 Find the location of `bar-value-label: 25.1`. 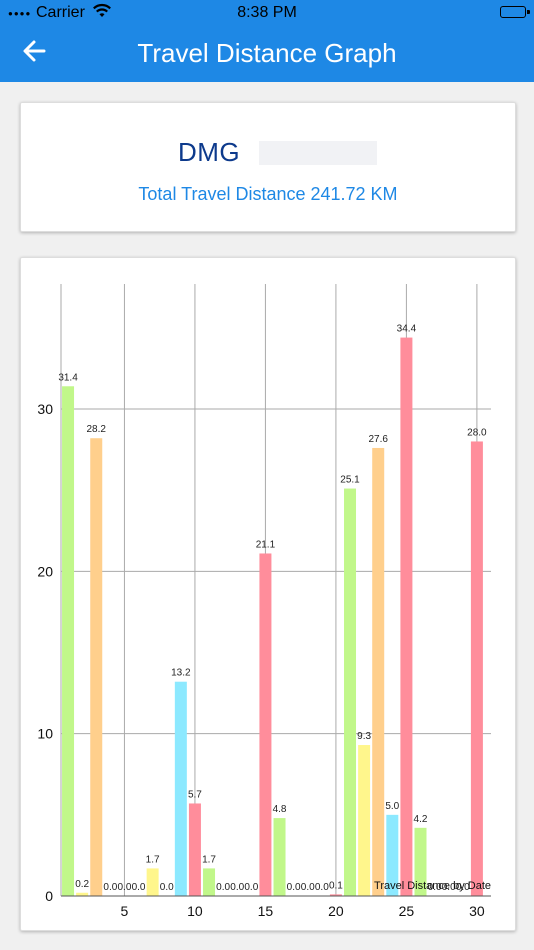

bar-value-label: 25.1 is located at coordinates (350, 480).